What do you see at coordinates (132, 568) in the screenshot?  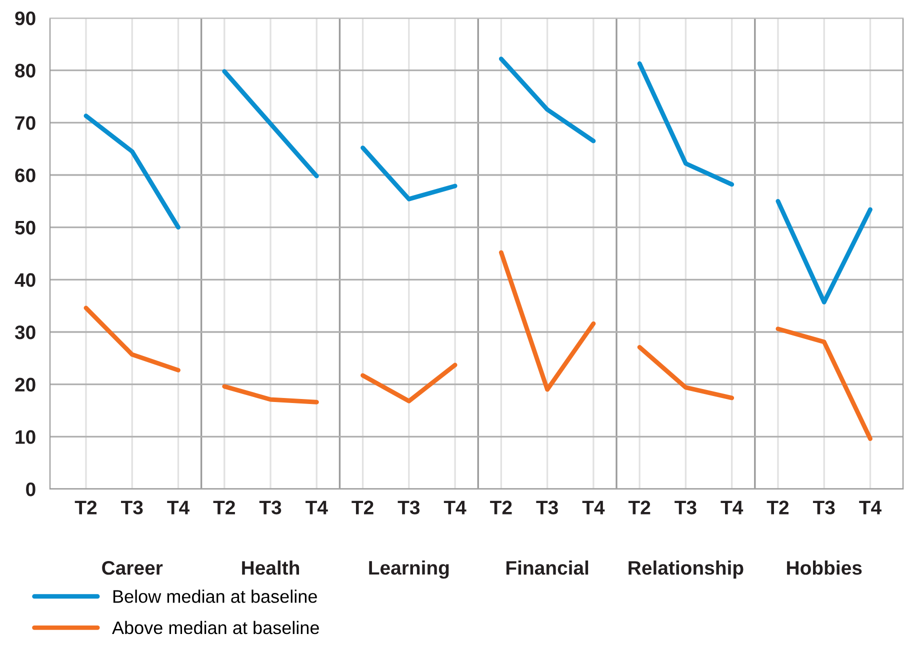 I see `text: Career` at bounding box center [132, 568].